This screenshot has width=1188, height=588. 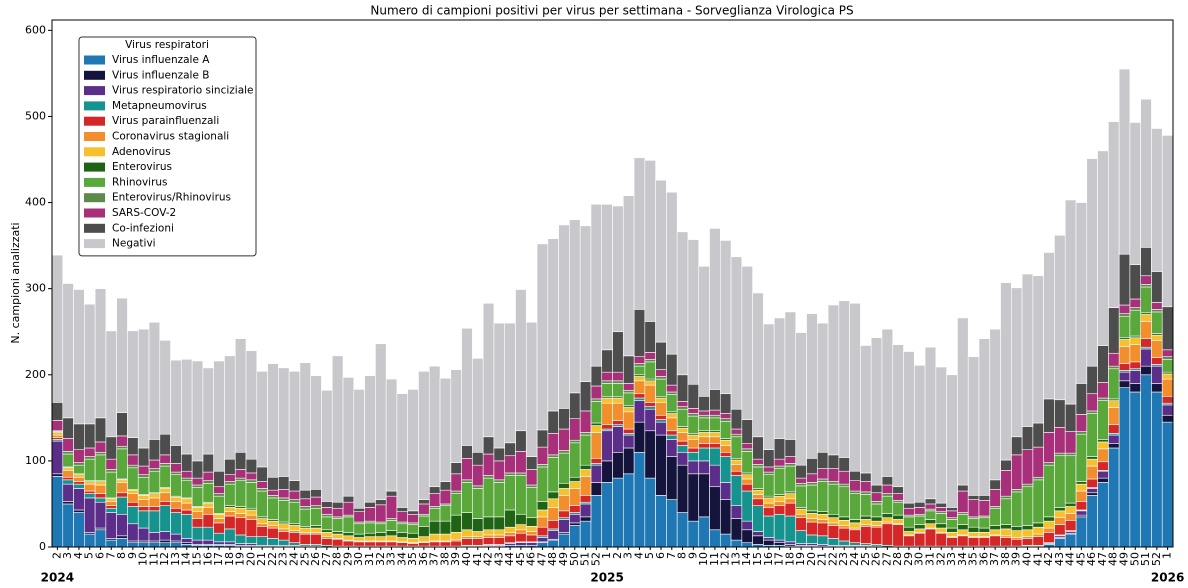 What do you see at coordinates (56, 555) in the screenshot?
I see `x-tick-label: 2` at bounding box center [56, 555].